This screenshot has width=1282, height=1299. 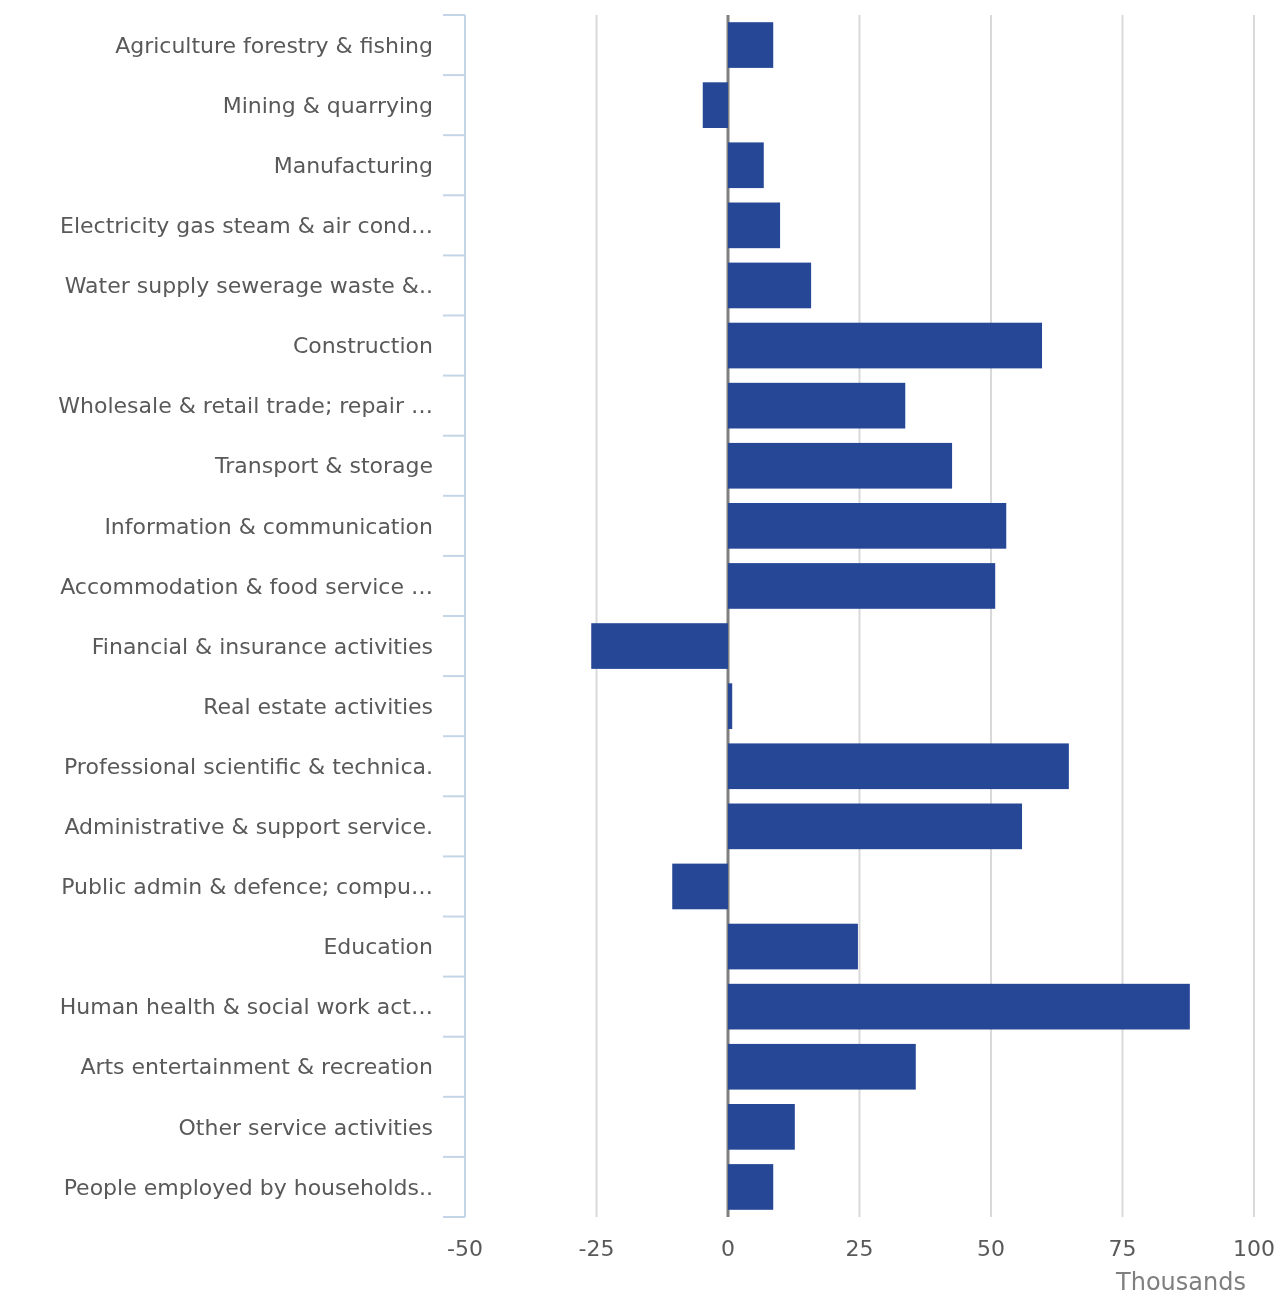 What do you see at coordinates (323, 466) in the screenshot?
I see `y-tick-label: Transport & storage` at bounding box center [323, 466].